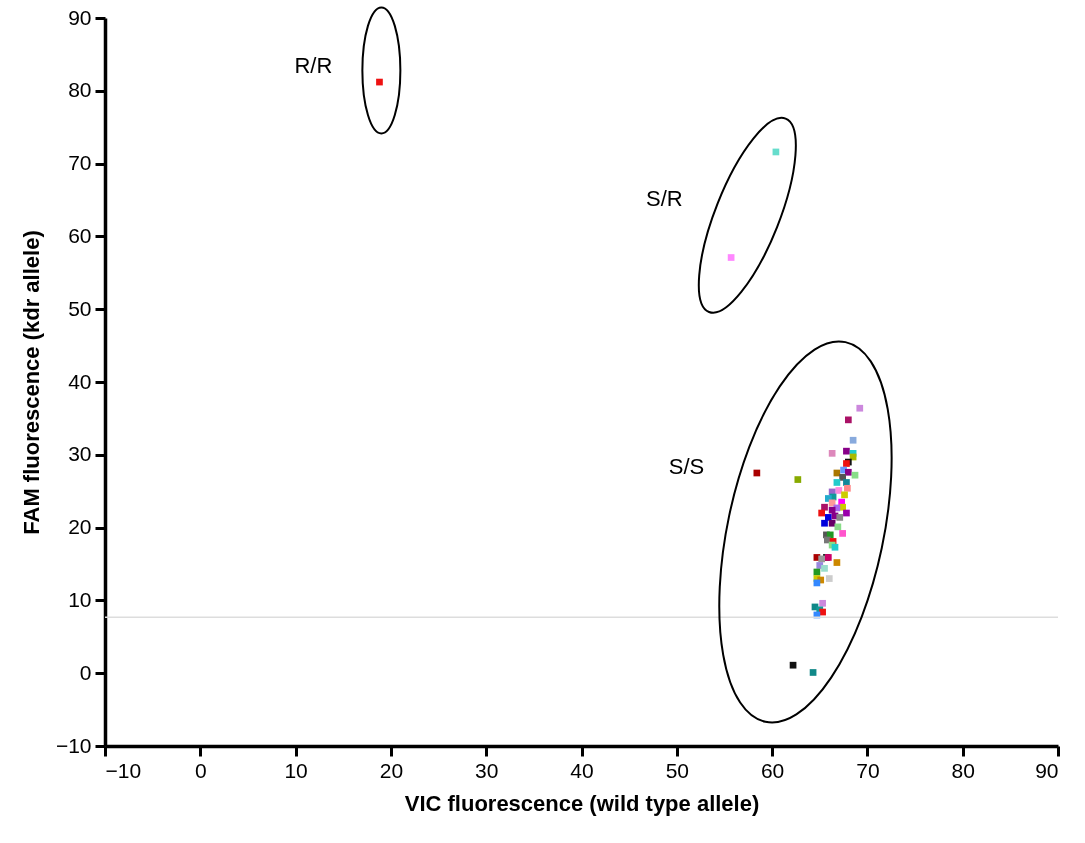 This screenshot has height=843, width=1085. Describe the element at coordinates (80, 599) in the screenshot. I see `y-tick-label: 10` at that location.